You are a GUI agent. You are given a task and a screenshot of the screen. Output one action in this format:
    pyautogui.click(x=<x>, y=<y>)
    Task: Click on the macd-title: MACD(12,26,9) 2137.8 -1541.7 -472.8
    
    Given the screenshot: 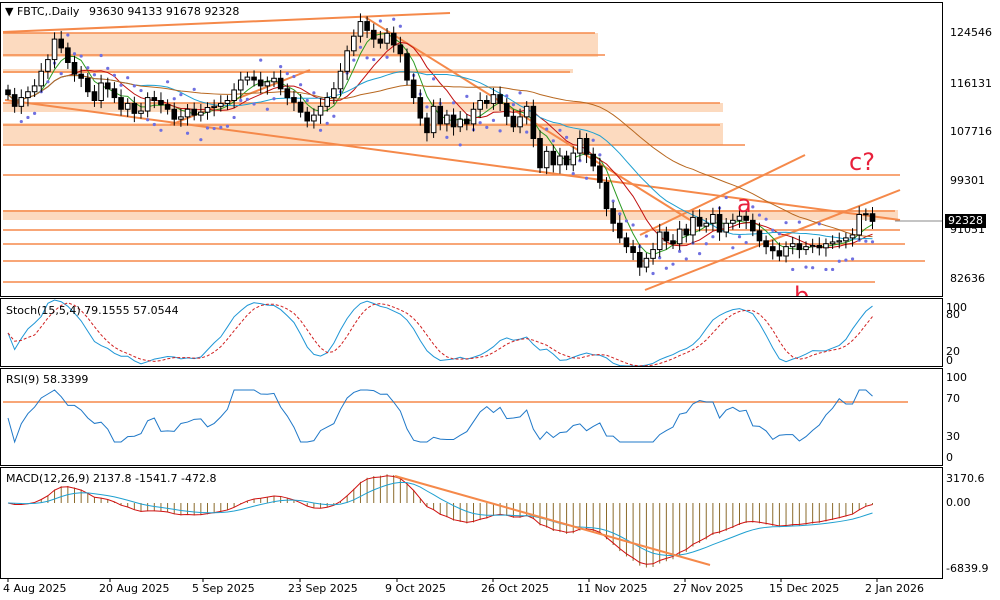 What is the action you would take?
    pyautogui.click(x=111, y=478)
    